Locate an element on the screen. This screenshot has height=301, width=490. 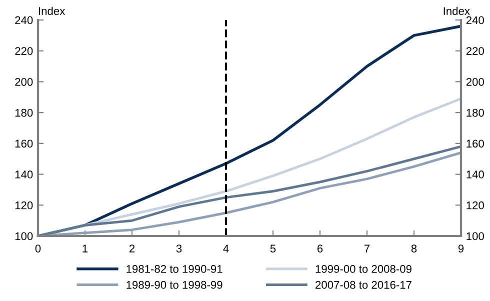
x-tick-label: 4 is located at coordinates (226, 248).